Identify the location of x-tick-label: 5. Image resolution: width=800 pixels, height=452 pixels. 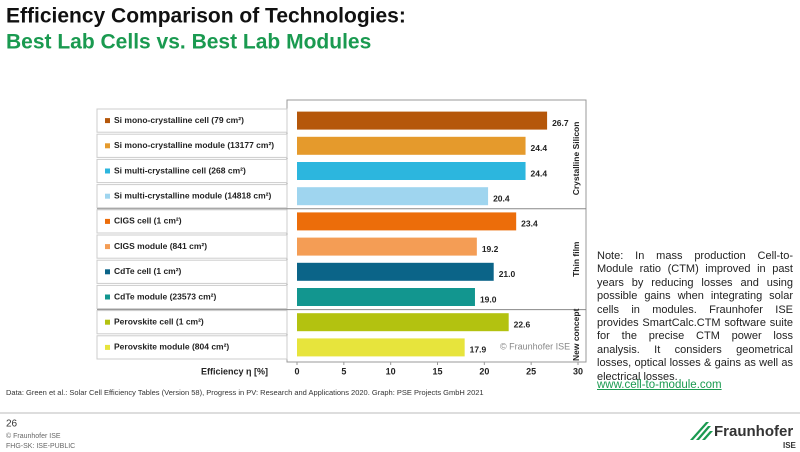
(343, 371).